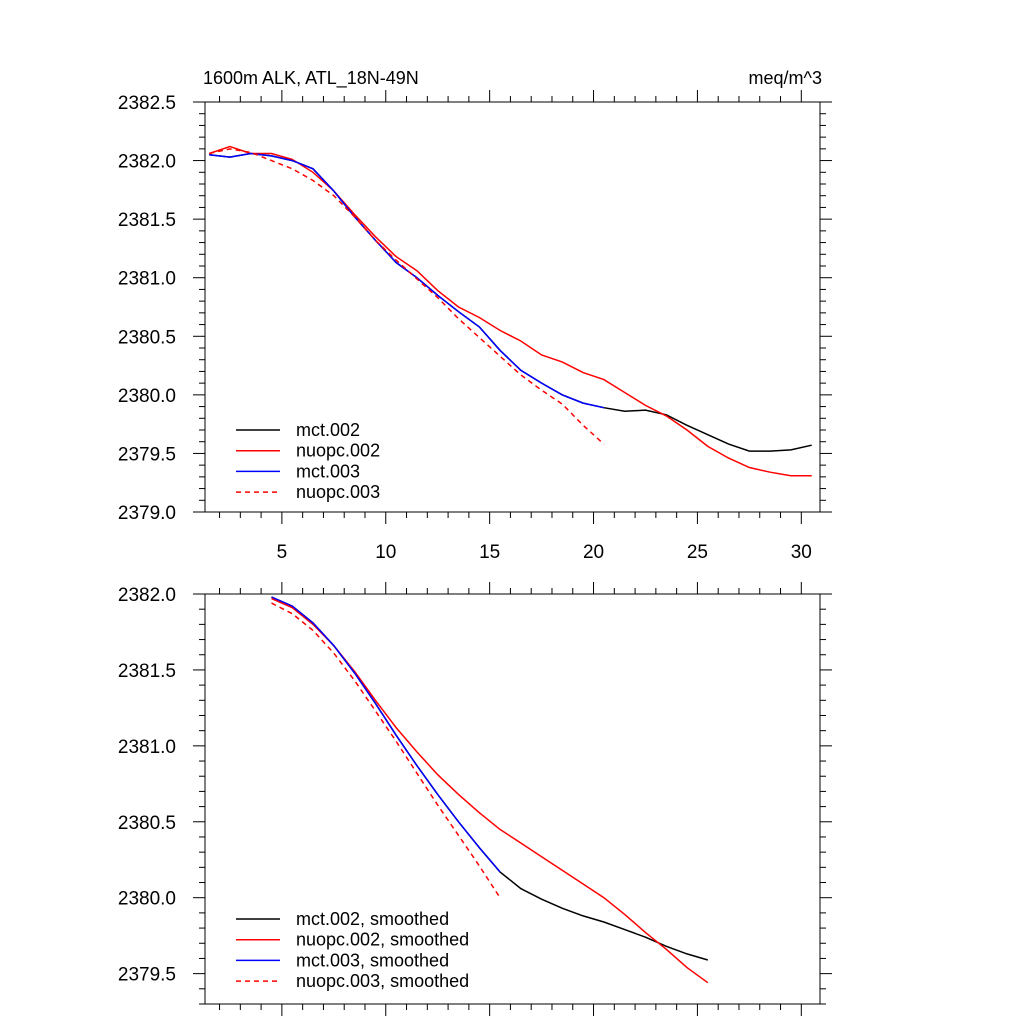  I want to click on legend-label: nuopc.002, smoothed, so click(382, 940).